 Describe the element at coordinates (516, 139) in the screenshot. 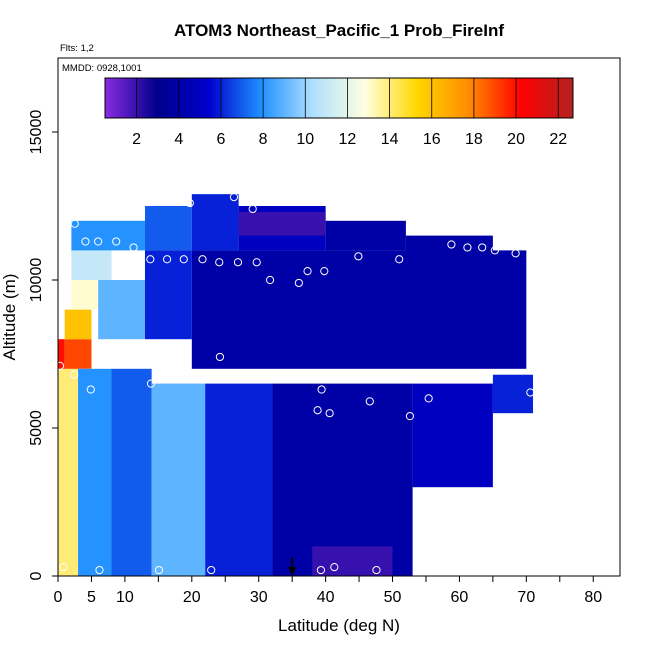

I see `colorbar-tick-label: 20` at that location.